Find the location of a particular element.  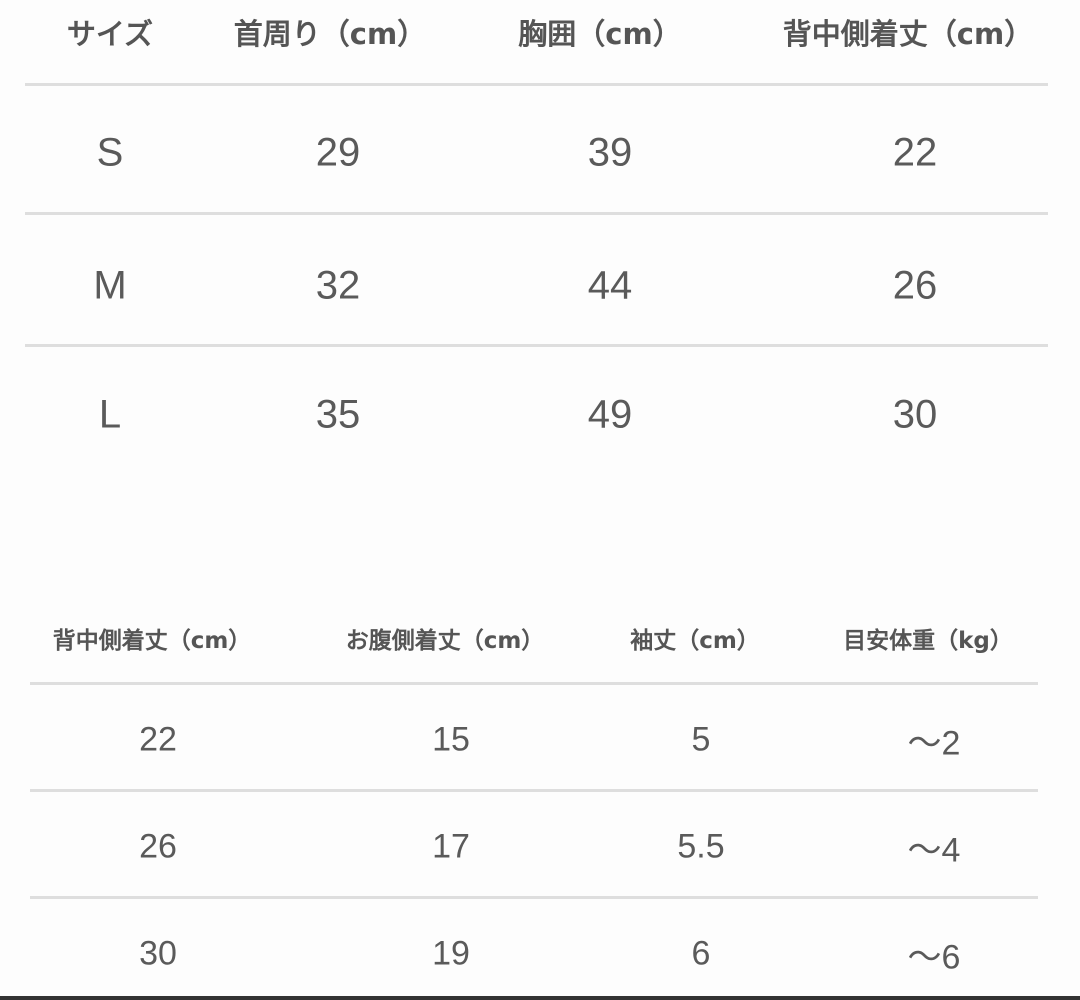

cell: M is located at coordinates (110, 285).